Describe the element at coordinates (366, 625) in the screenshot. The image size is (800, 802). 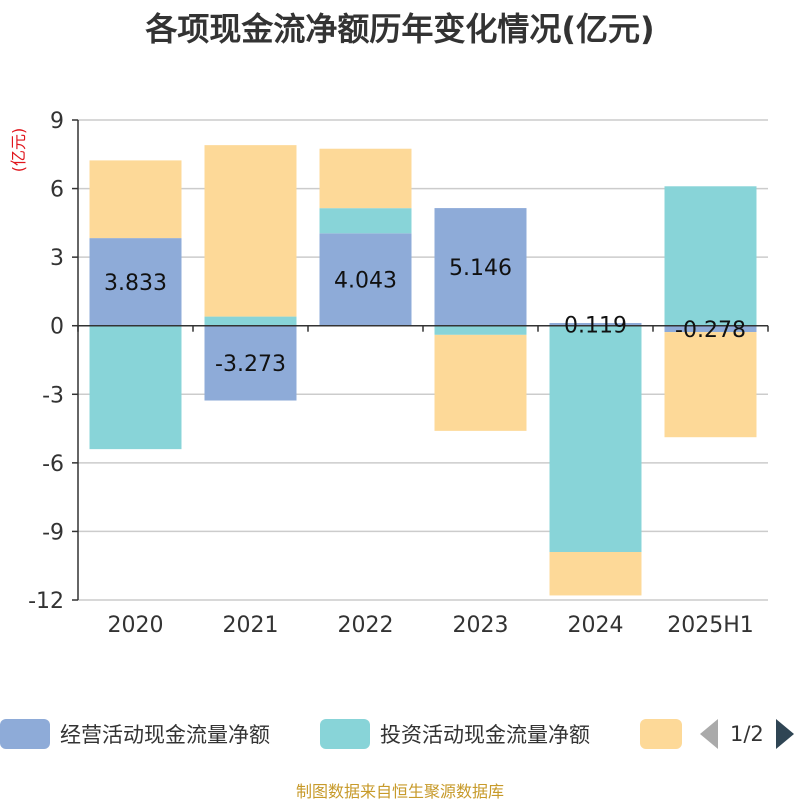
I see `x-tick-label: 2022` at that location.